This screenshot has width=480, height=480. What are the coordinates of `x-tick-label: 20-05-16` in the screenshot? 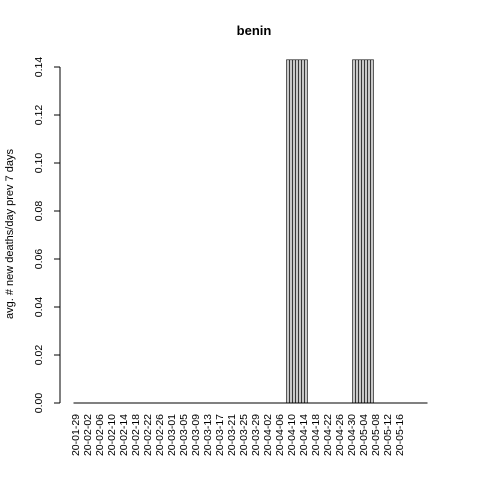 It's located at (400, 435).